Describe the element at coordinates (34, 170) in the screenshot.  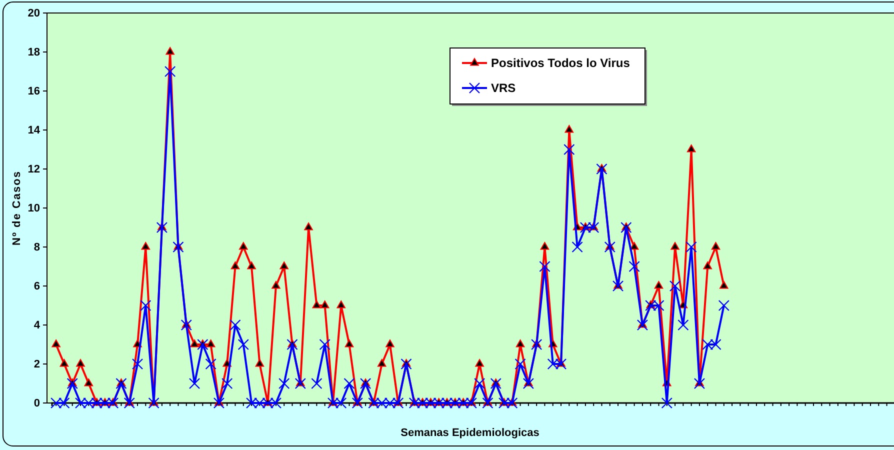
I see `y-tick-label: 12` at that location.